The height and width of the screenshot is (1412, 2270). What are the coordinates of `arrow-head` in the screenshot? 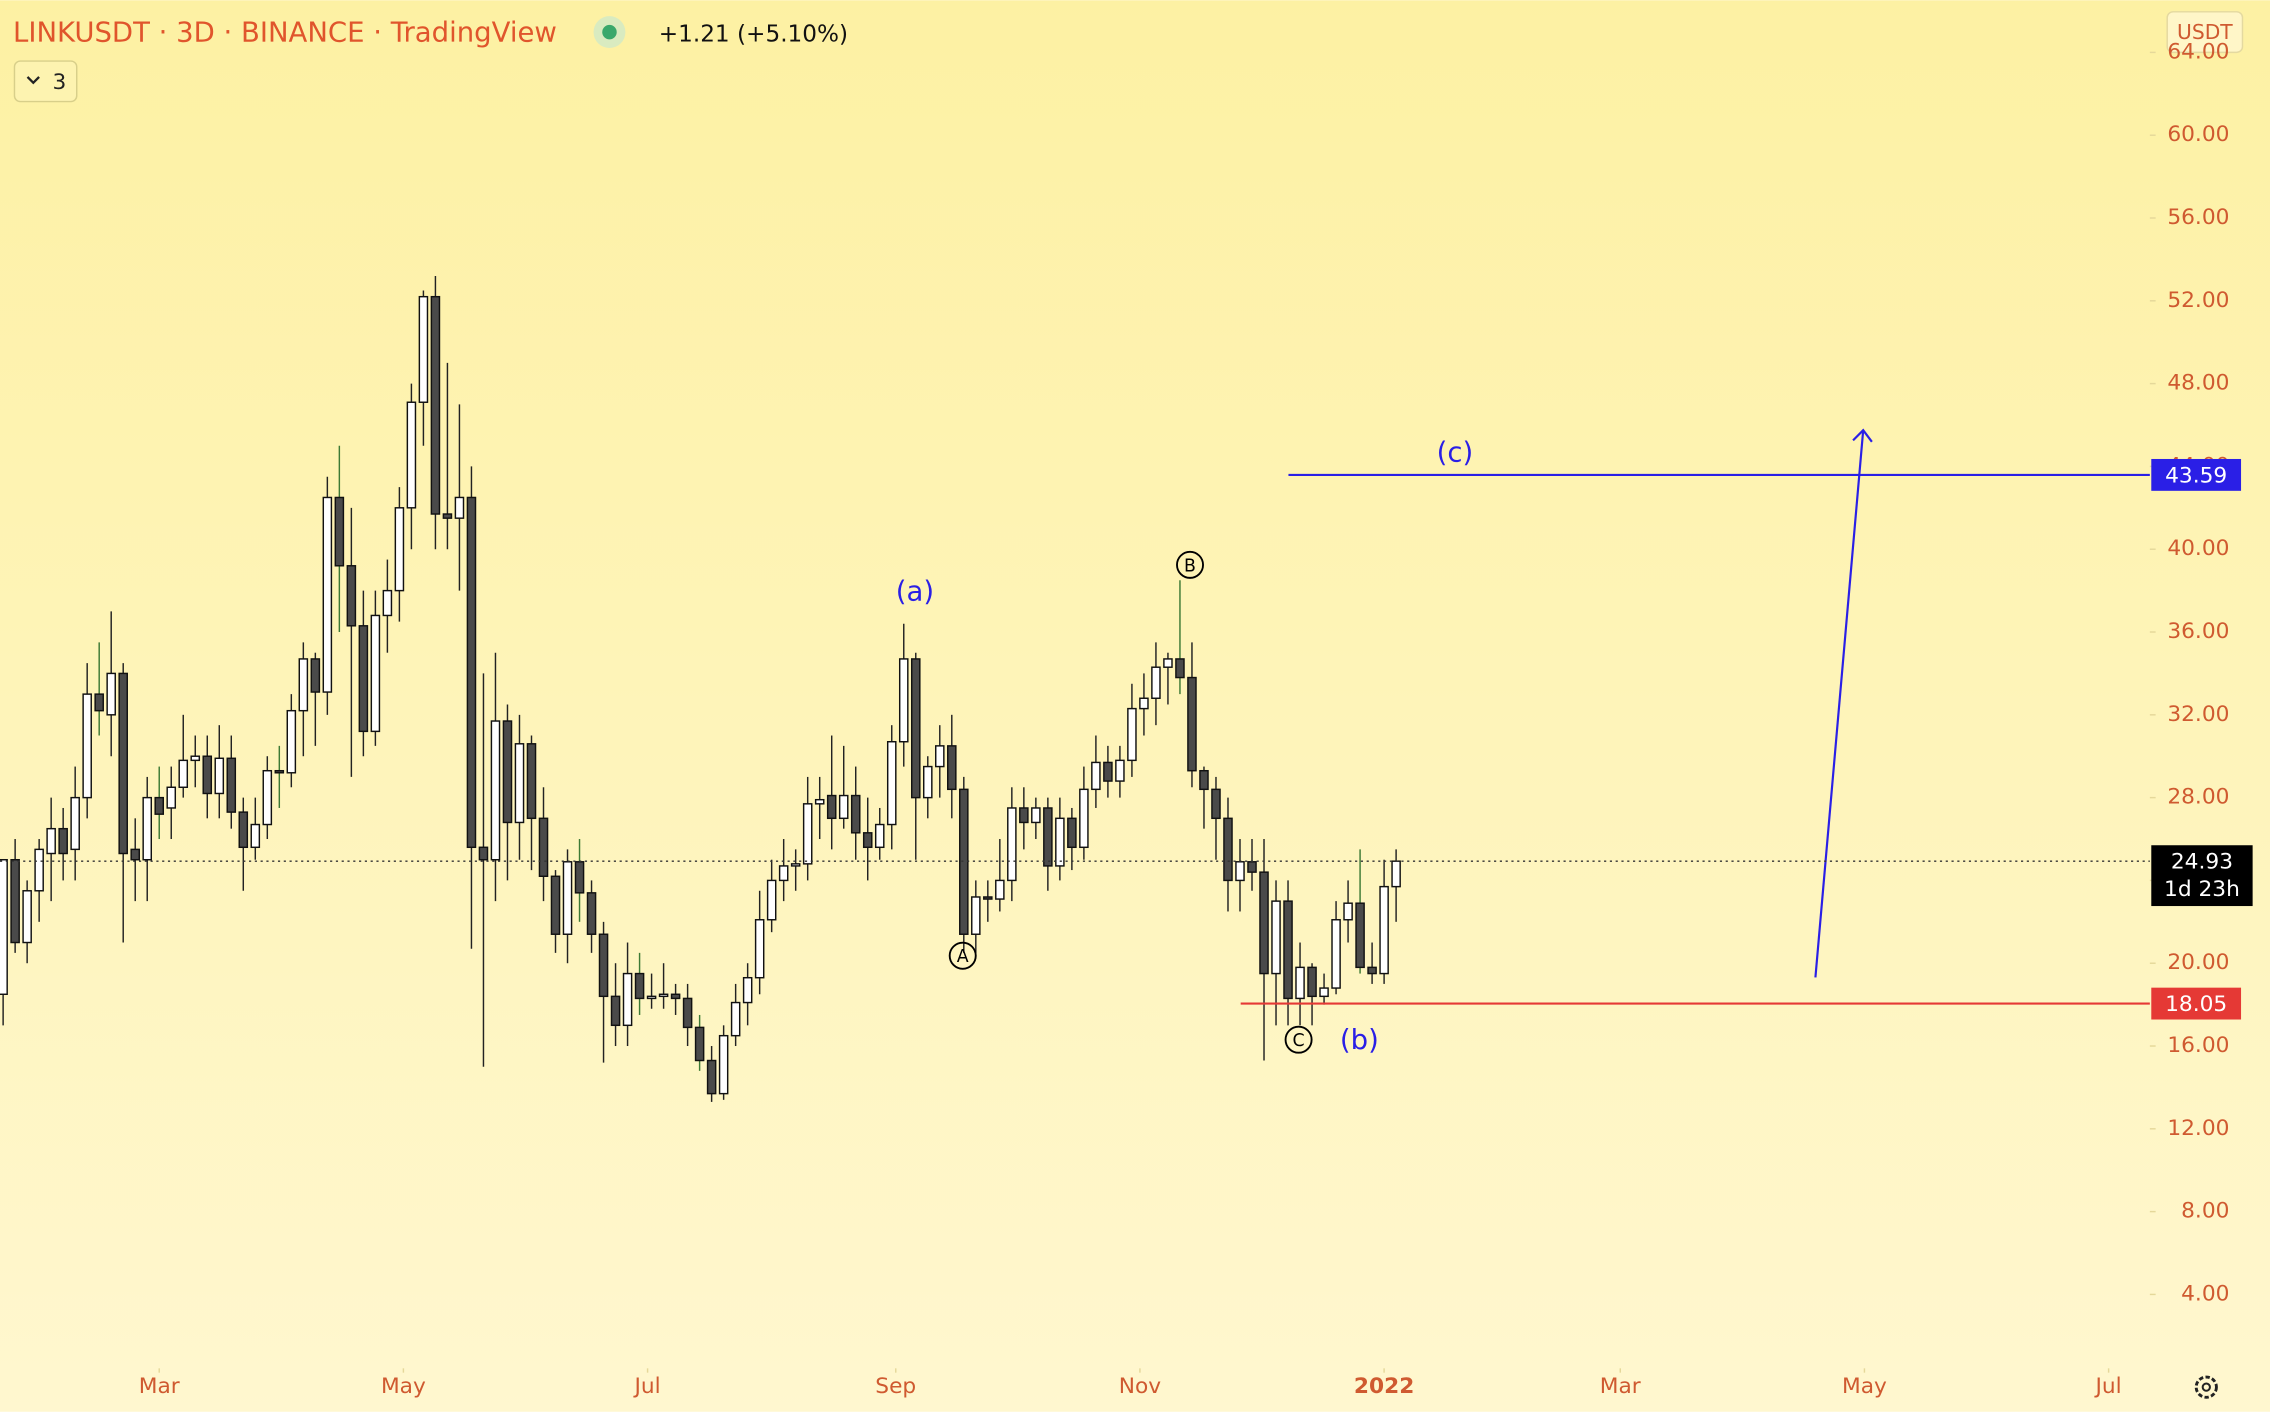 It's located at (1862, 435).